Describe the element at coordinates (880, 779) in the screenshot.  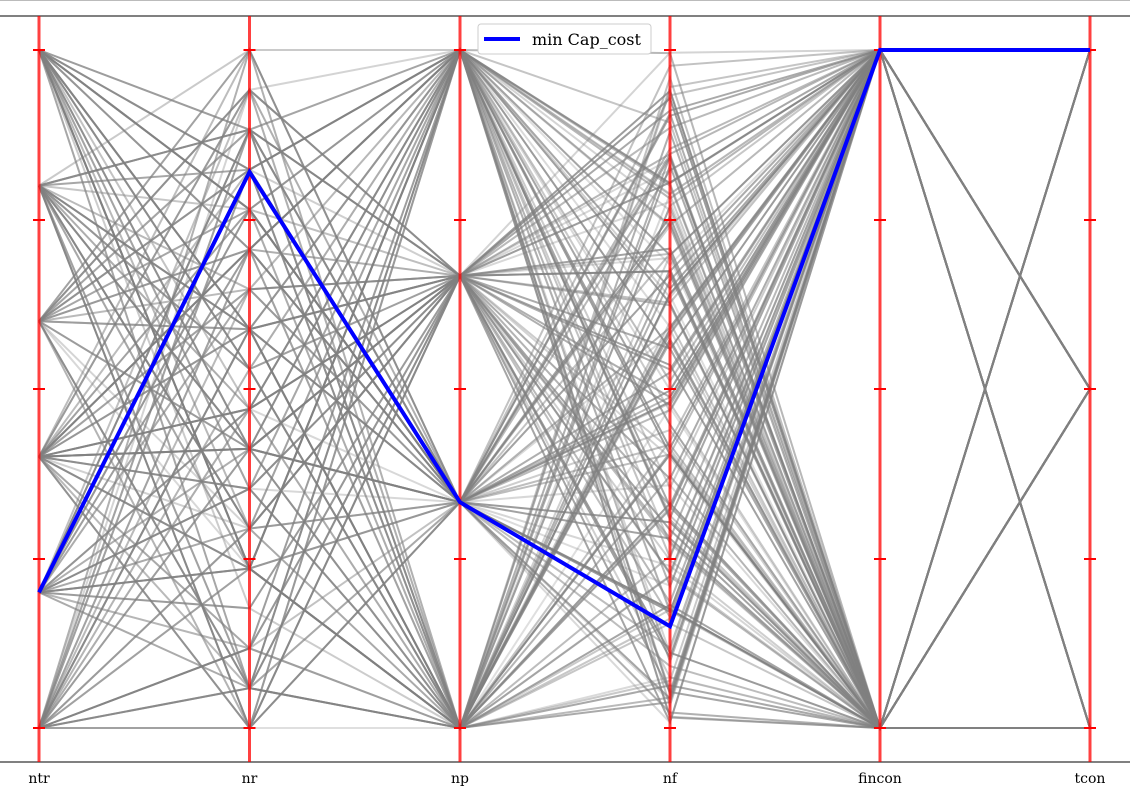
I see `axis-label-fincon: fincon` at that location.